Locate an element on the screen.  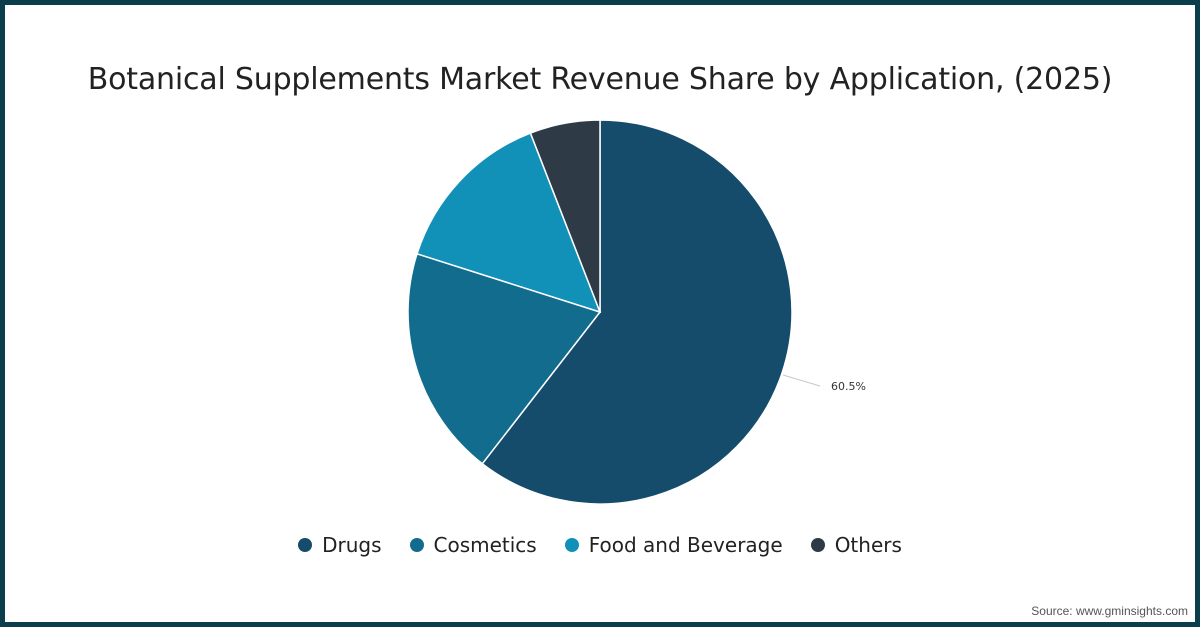
pie-slice-others is located at coordinates (565, 216).